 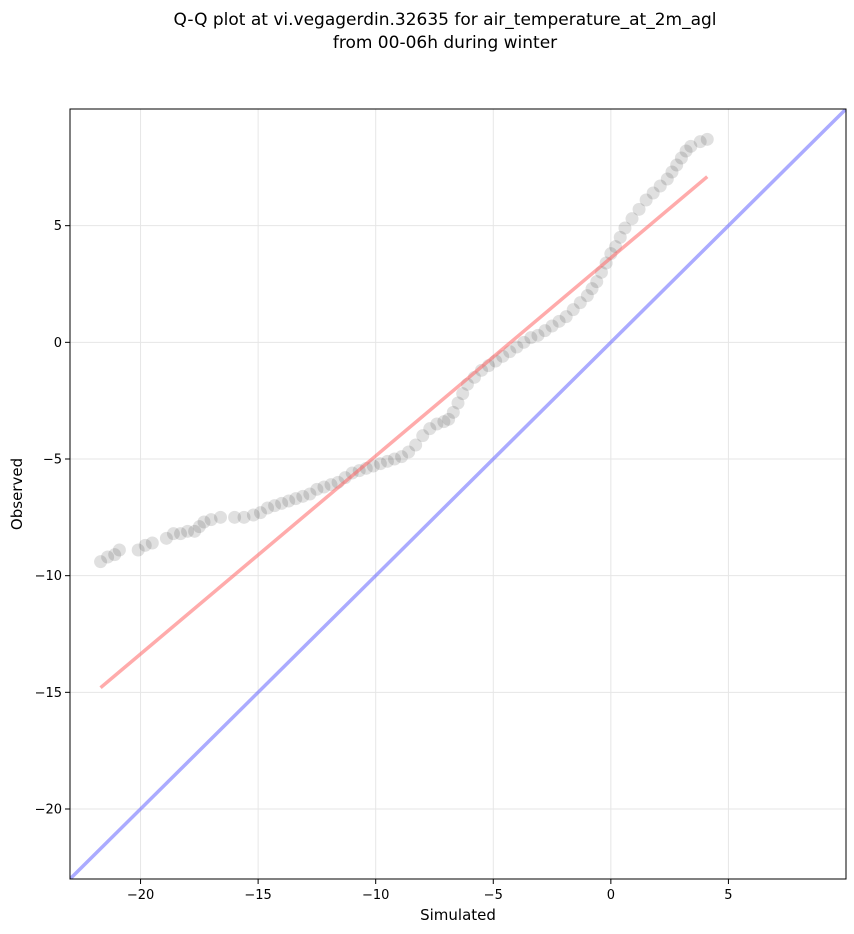 I want to click on x-tick-label: −20, so click(x=140, y=895).